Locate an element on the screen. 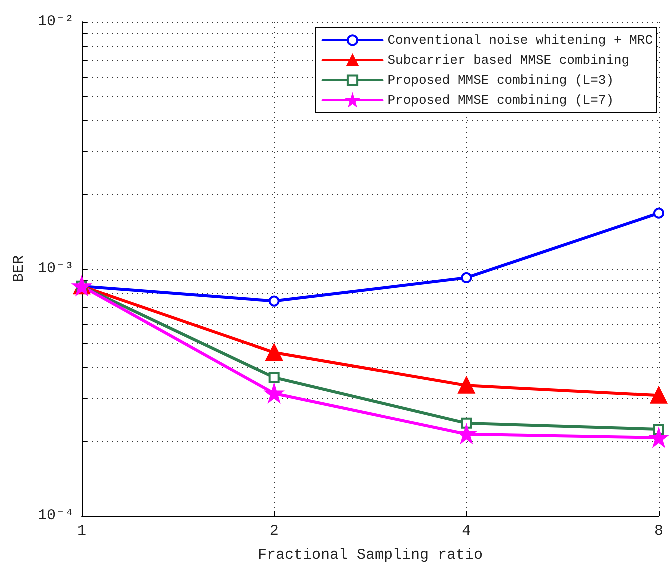 The width and height of the screenshot is (671, 578). x-tick-label: 4 is located at coordinates (467, 531).